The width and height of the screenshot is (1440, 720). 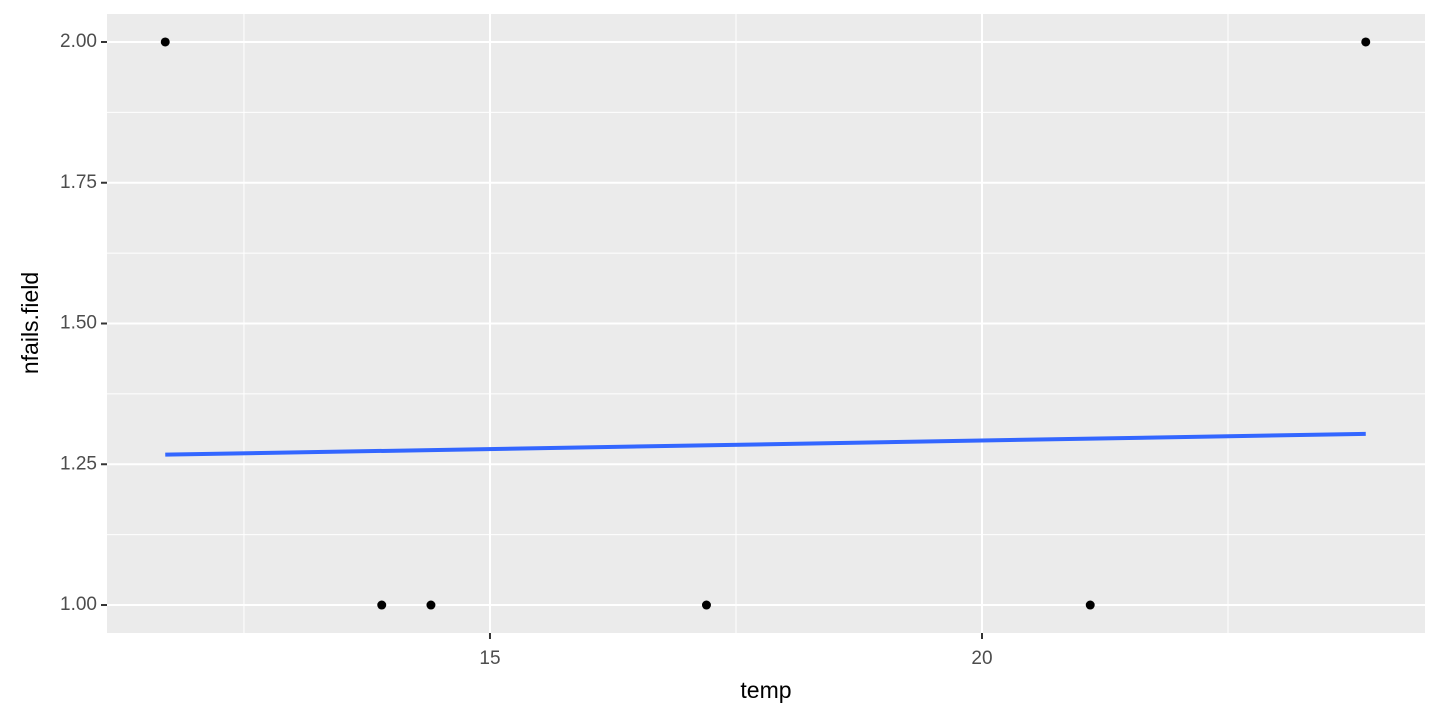 I want to click on x-axis-title: temp, so click(x=765, y=690).